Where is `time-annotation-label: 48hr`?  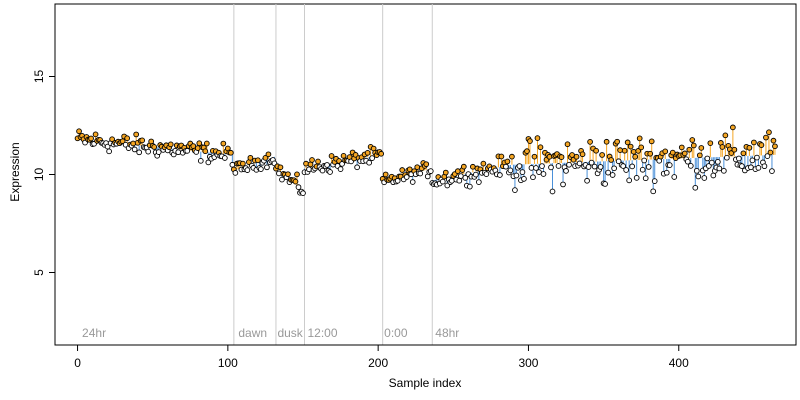
time-annotation-label: 48hr is located at coordinates (447, 333).